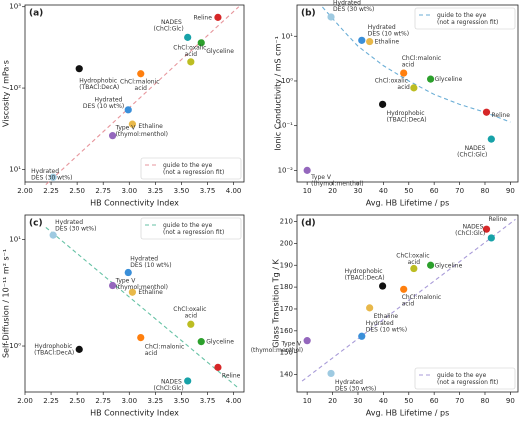  Describe the element at coordinates (6, 93) in the screenshot. I see `y-axis-label: Viscosity / mPa·s` at that location.